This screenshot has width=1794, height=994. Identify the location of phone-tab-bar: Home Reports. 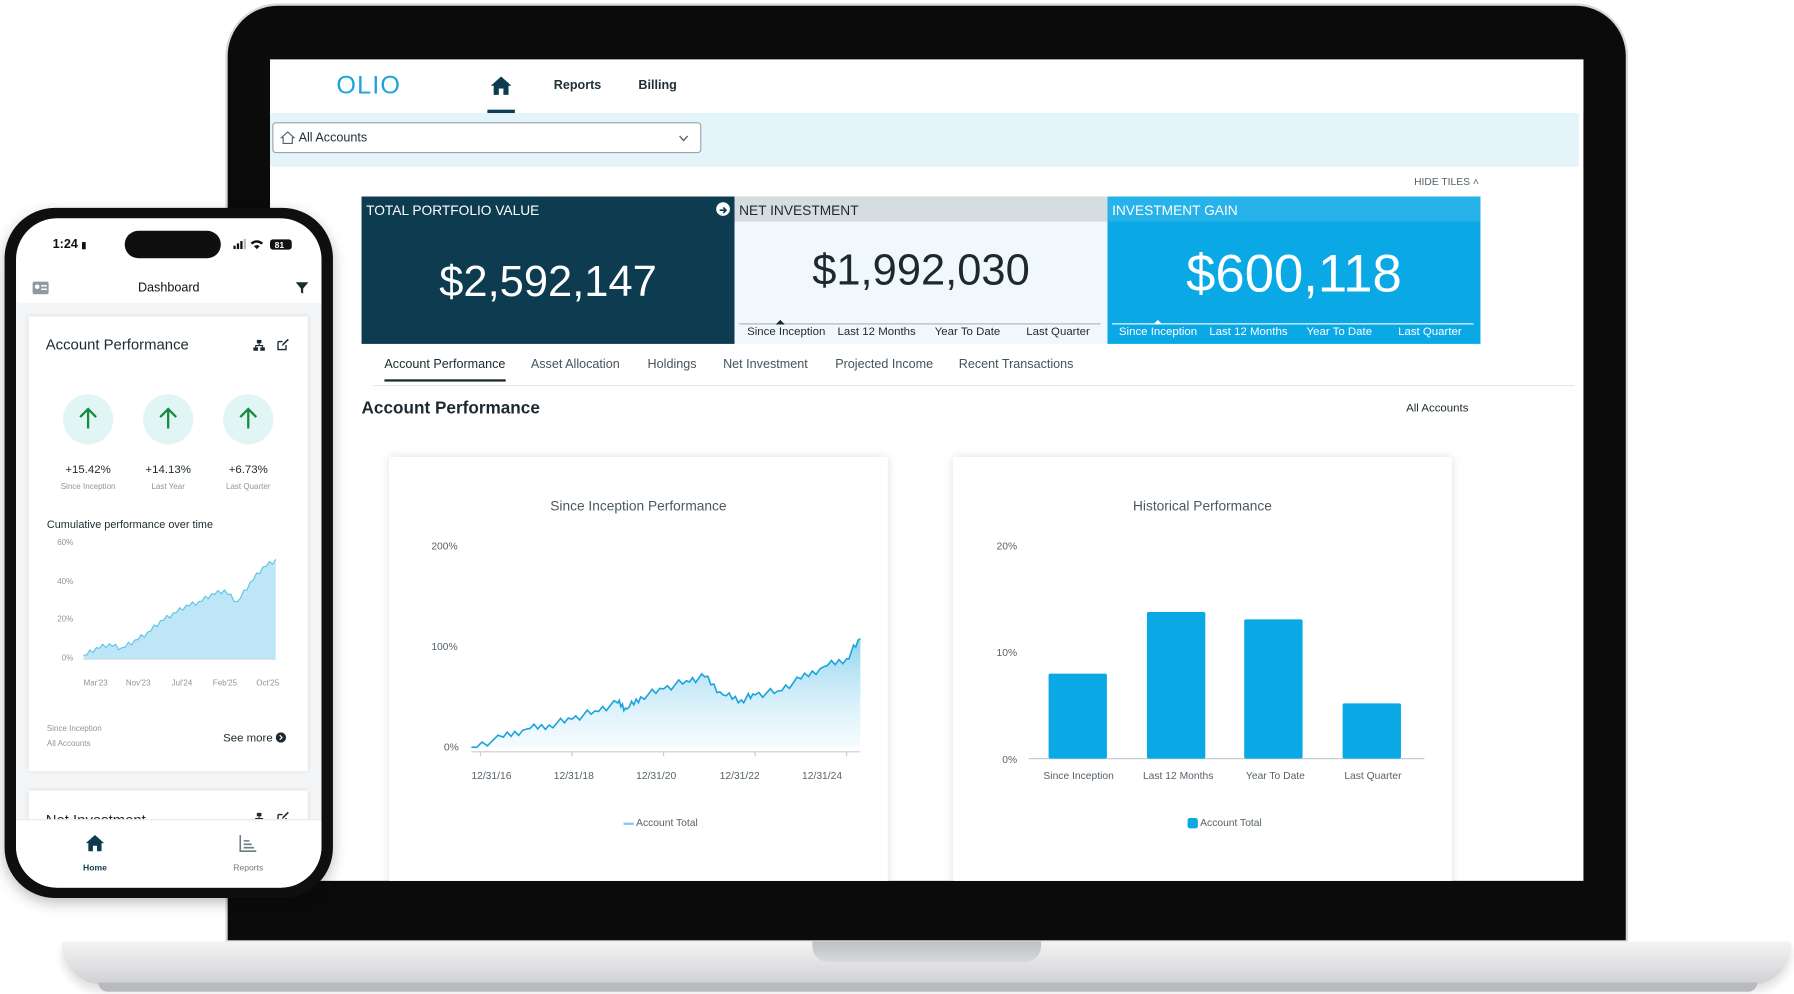
(169, 853).